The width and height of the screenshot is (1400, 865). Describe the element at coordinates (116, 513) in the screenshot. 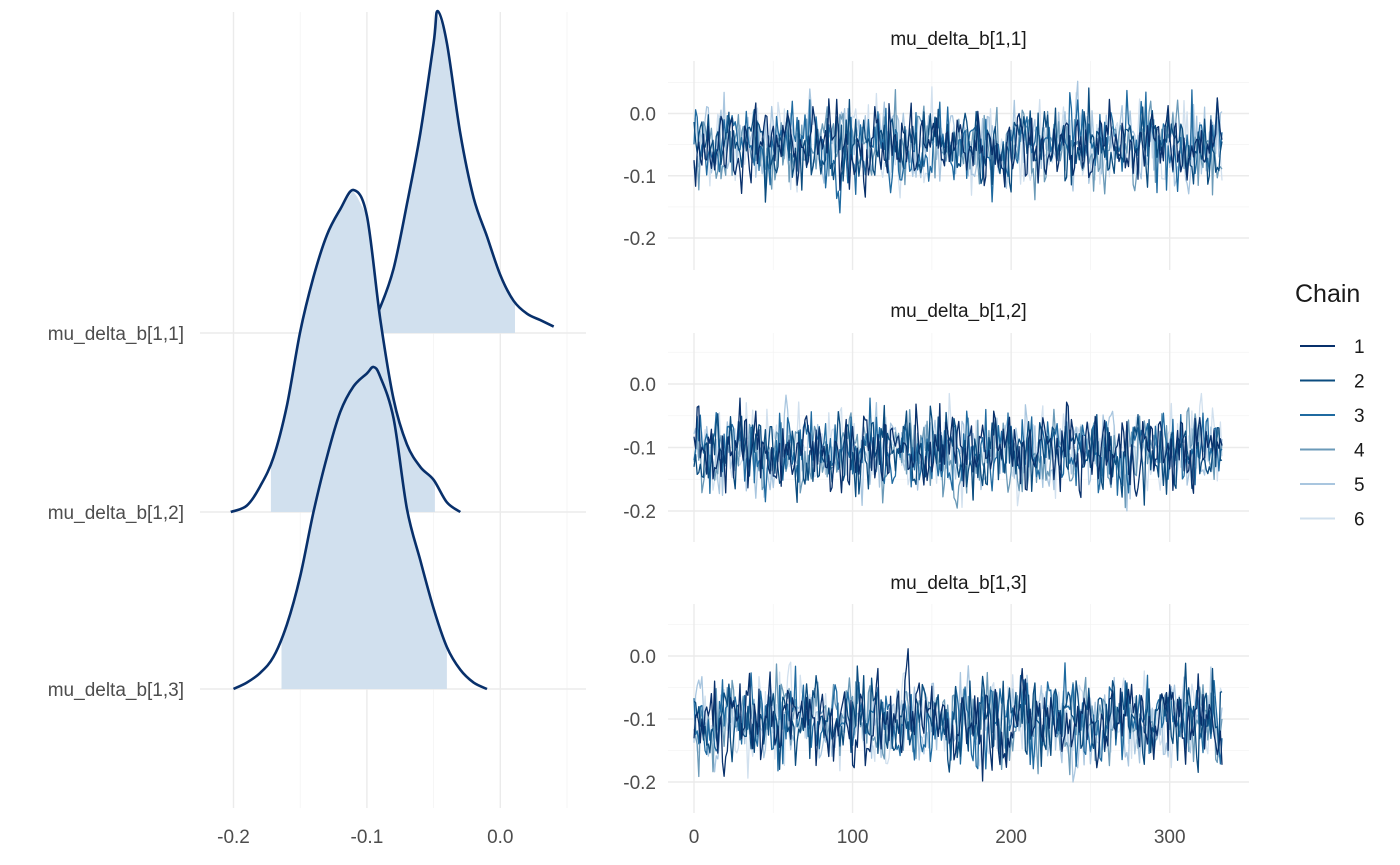

I see `density-y-tick-label: mu_delta_b[1,2]` at that location.